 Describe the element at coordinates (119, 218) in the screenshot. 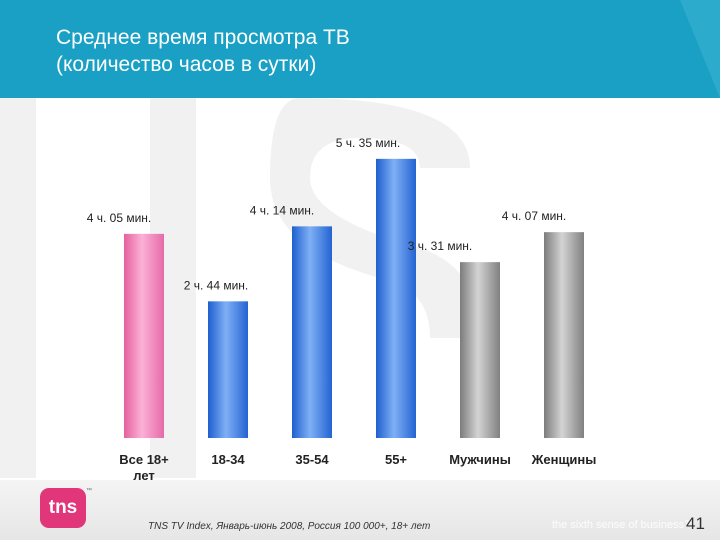

I see `value-label-1: 4 ч. 05 мин.` at that location.